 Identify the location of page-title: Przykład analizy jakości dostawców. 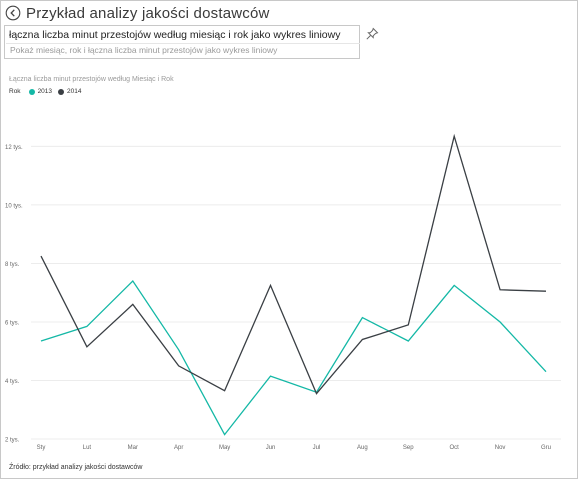
(148, 13).